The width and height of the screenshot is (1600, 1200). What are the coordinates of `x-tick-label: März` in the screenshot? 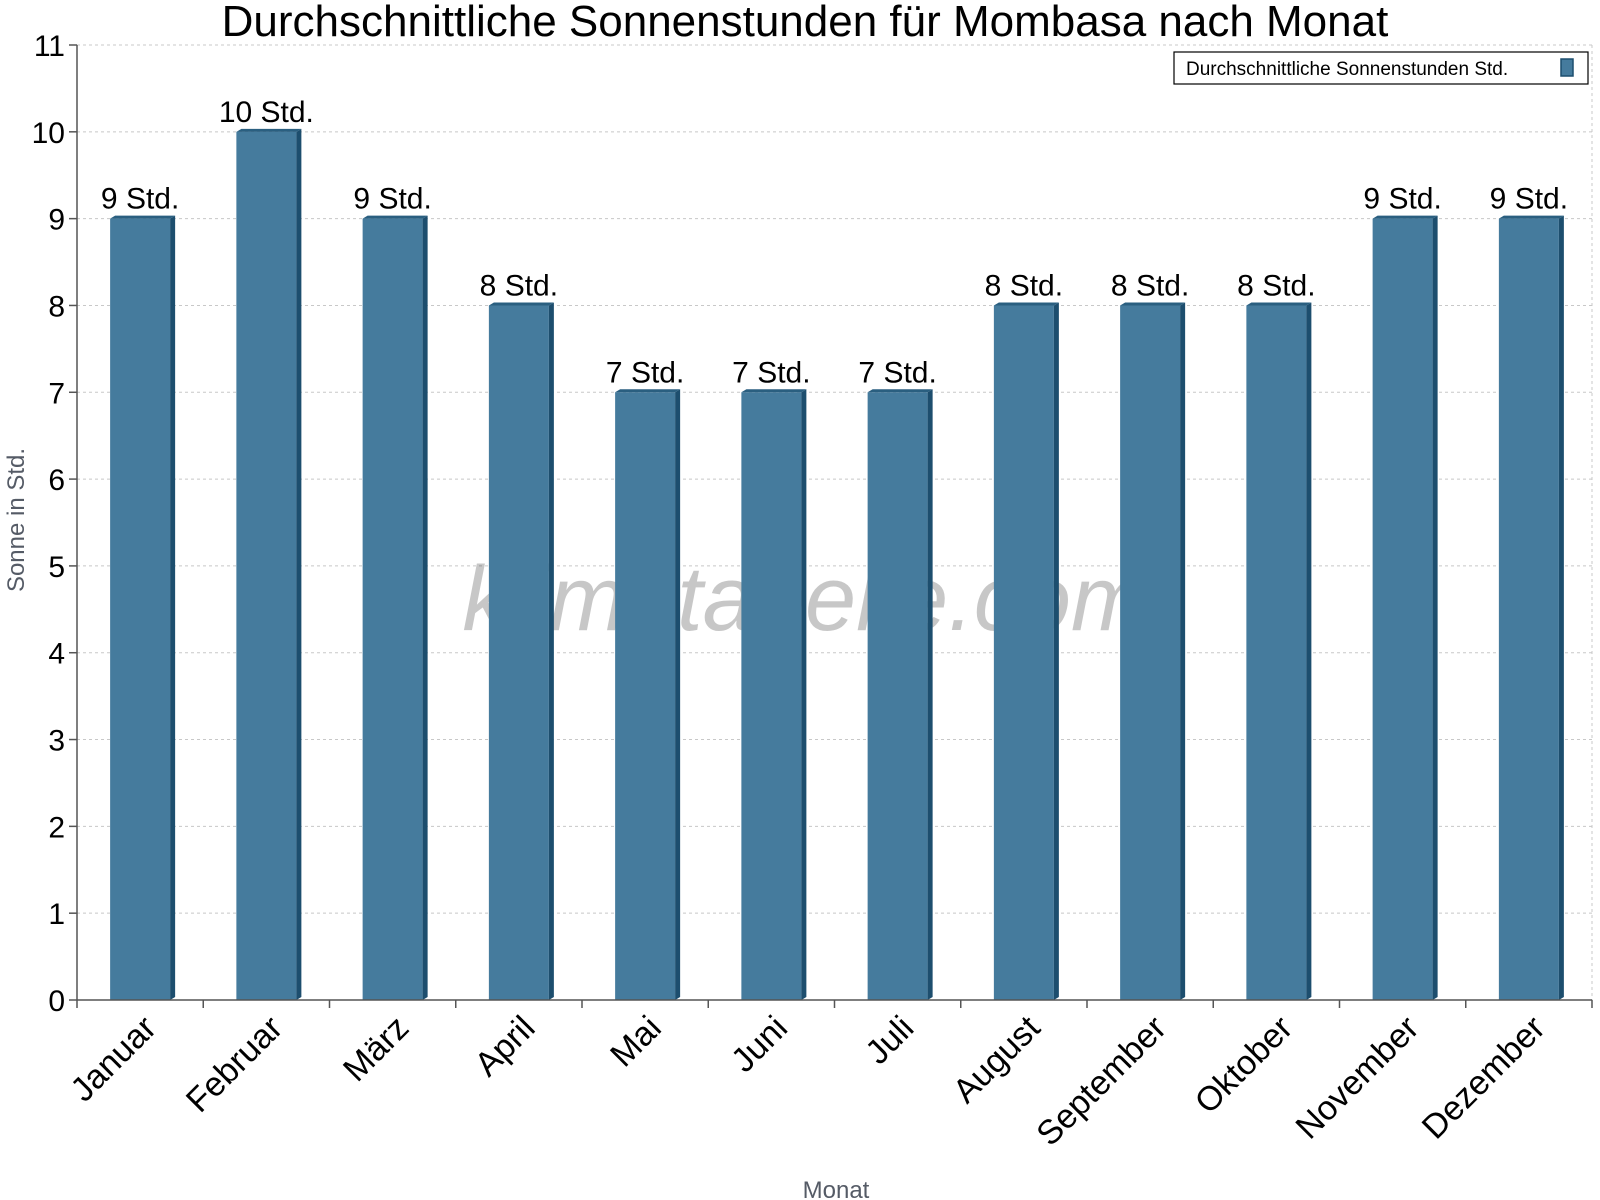 It's located at (376, 1049).